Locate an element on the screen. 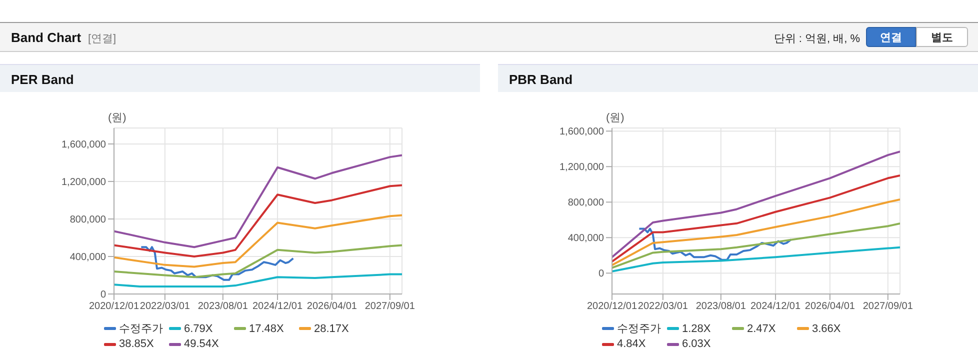 The image size is (978, 364). text: Band Chart is located at coordinates (46, 37).